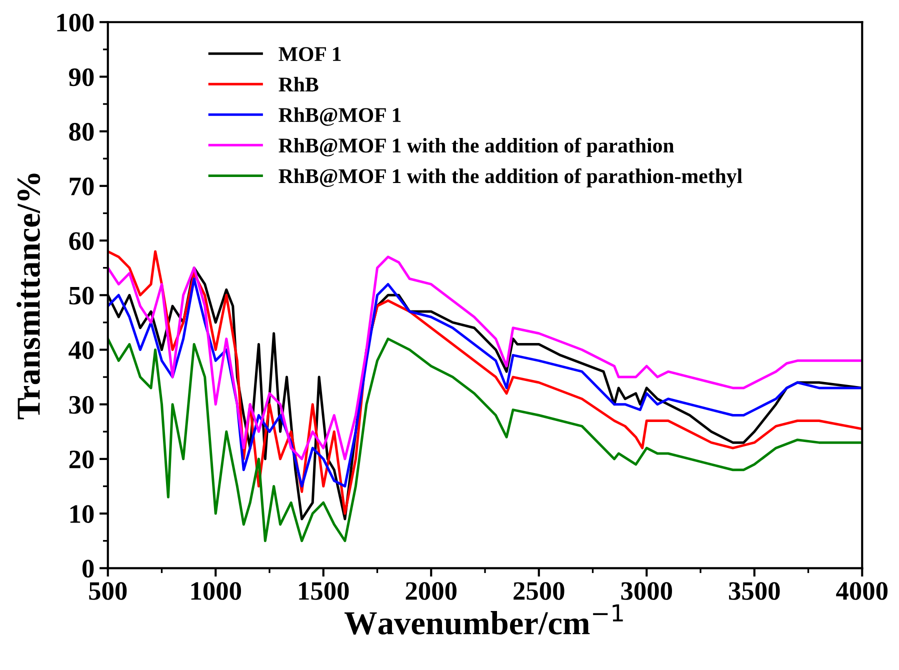 This screenshot has height=670, width=899. Describe the element at coordinates (82, 514) in the screenshot. I see `y-tick-label: 10` at that location.